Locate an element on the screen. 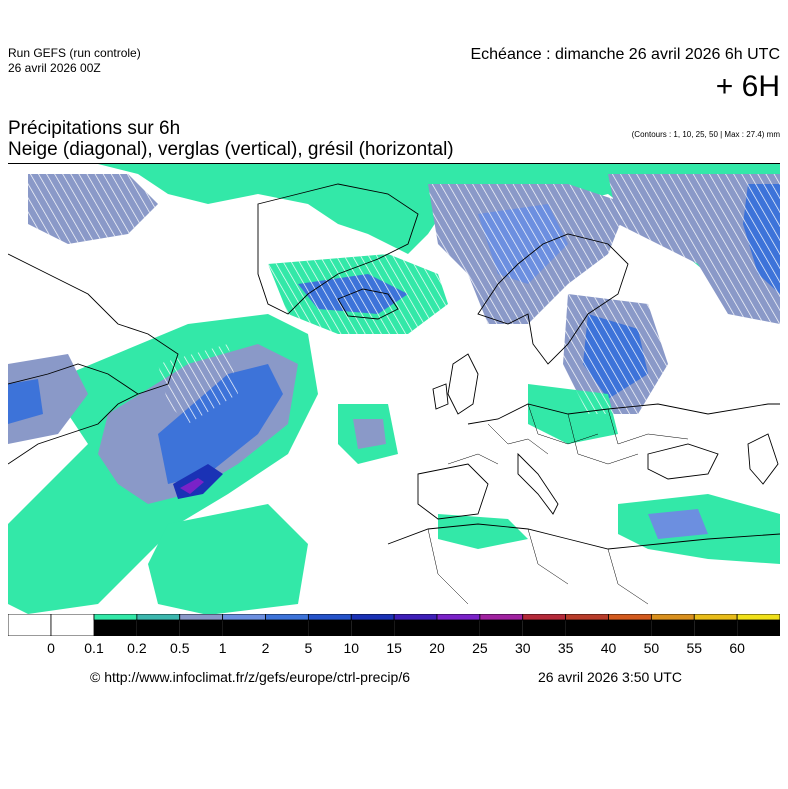 This screenshot has height=789, width=788. legend-label: 15 is located at coordinates (394, 648).